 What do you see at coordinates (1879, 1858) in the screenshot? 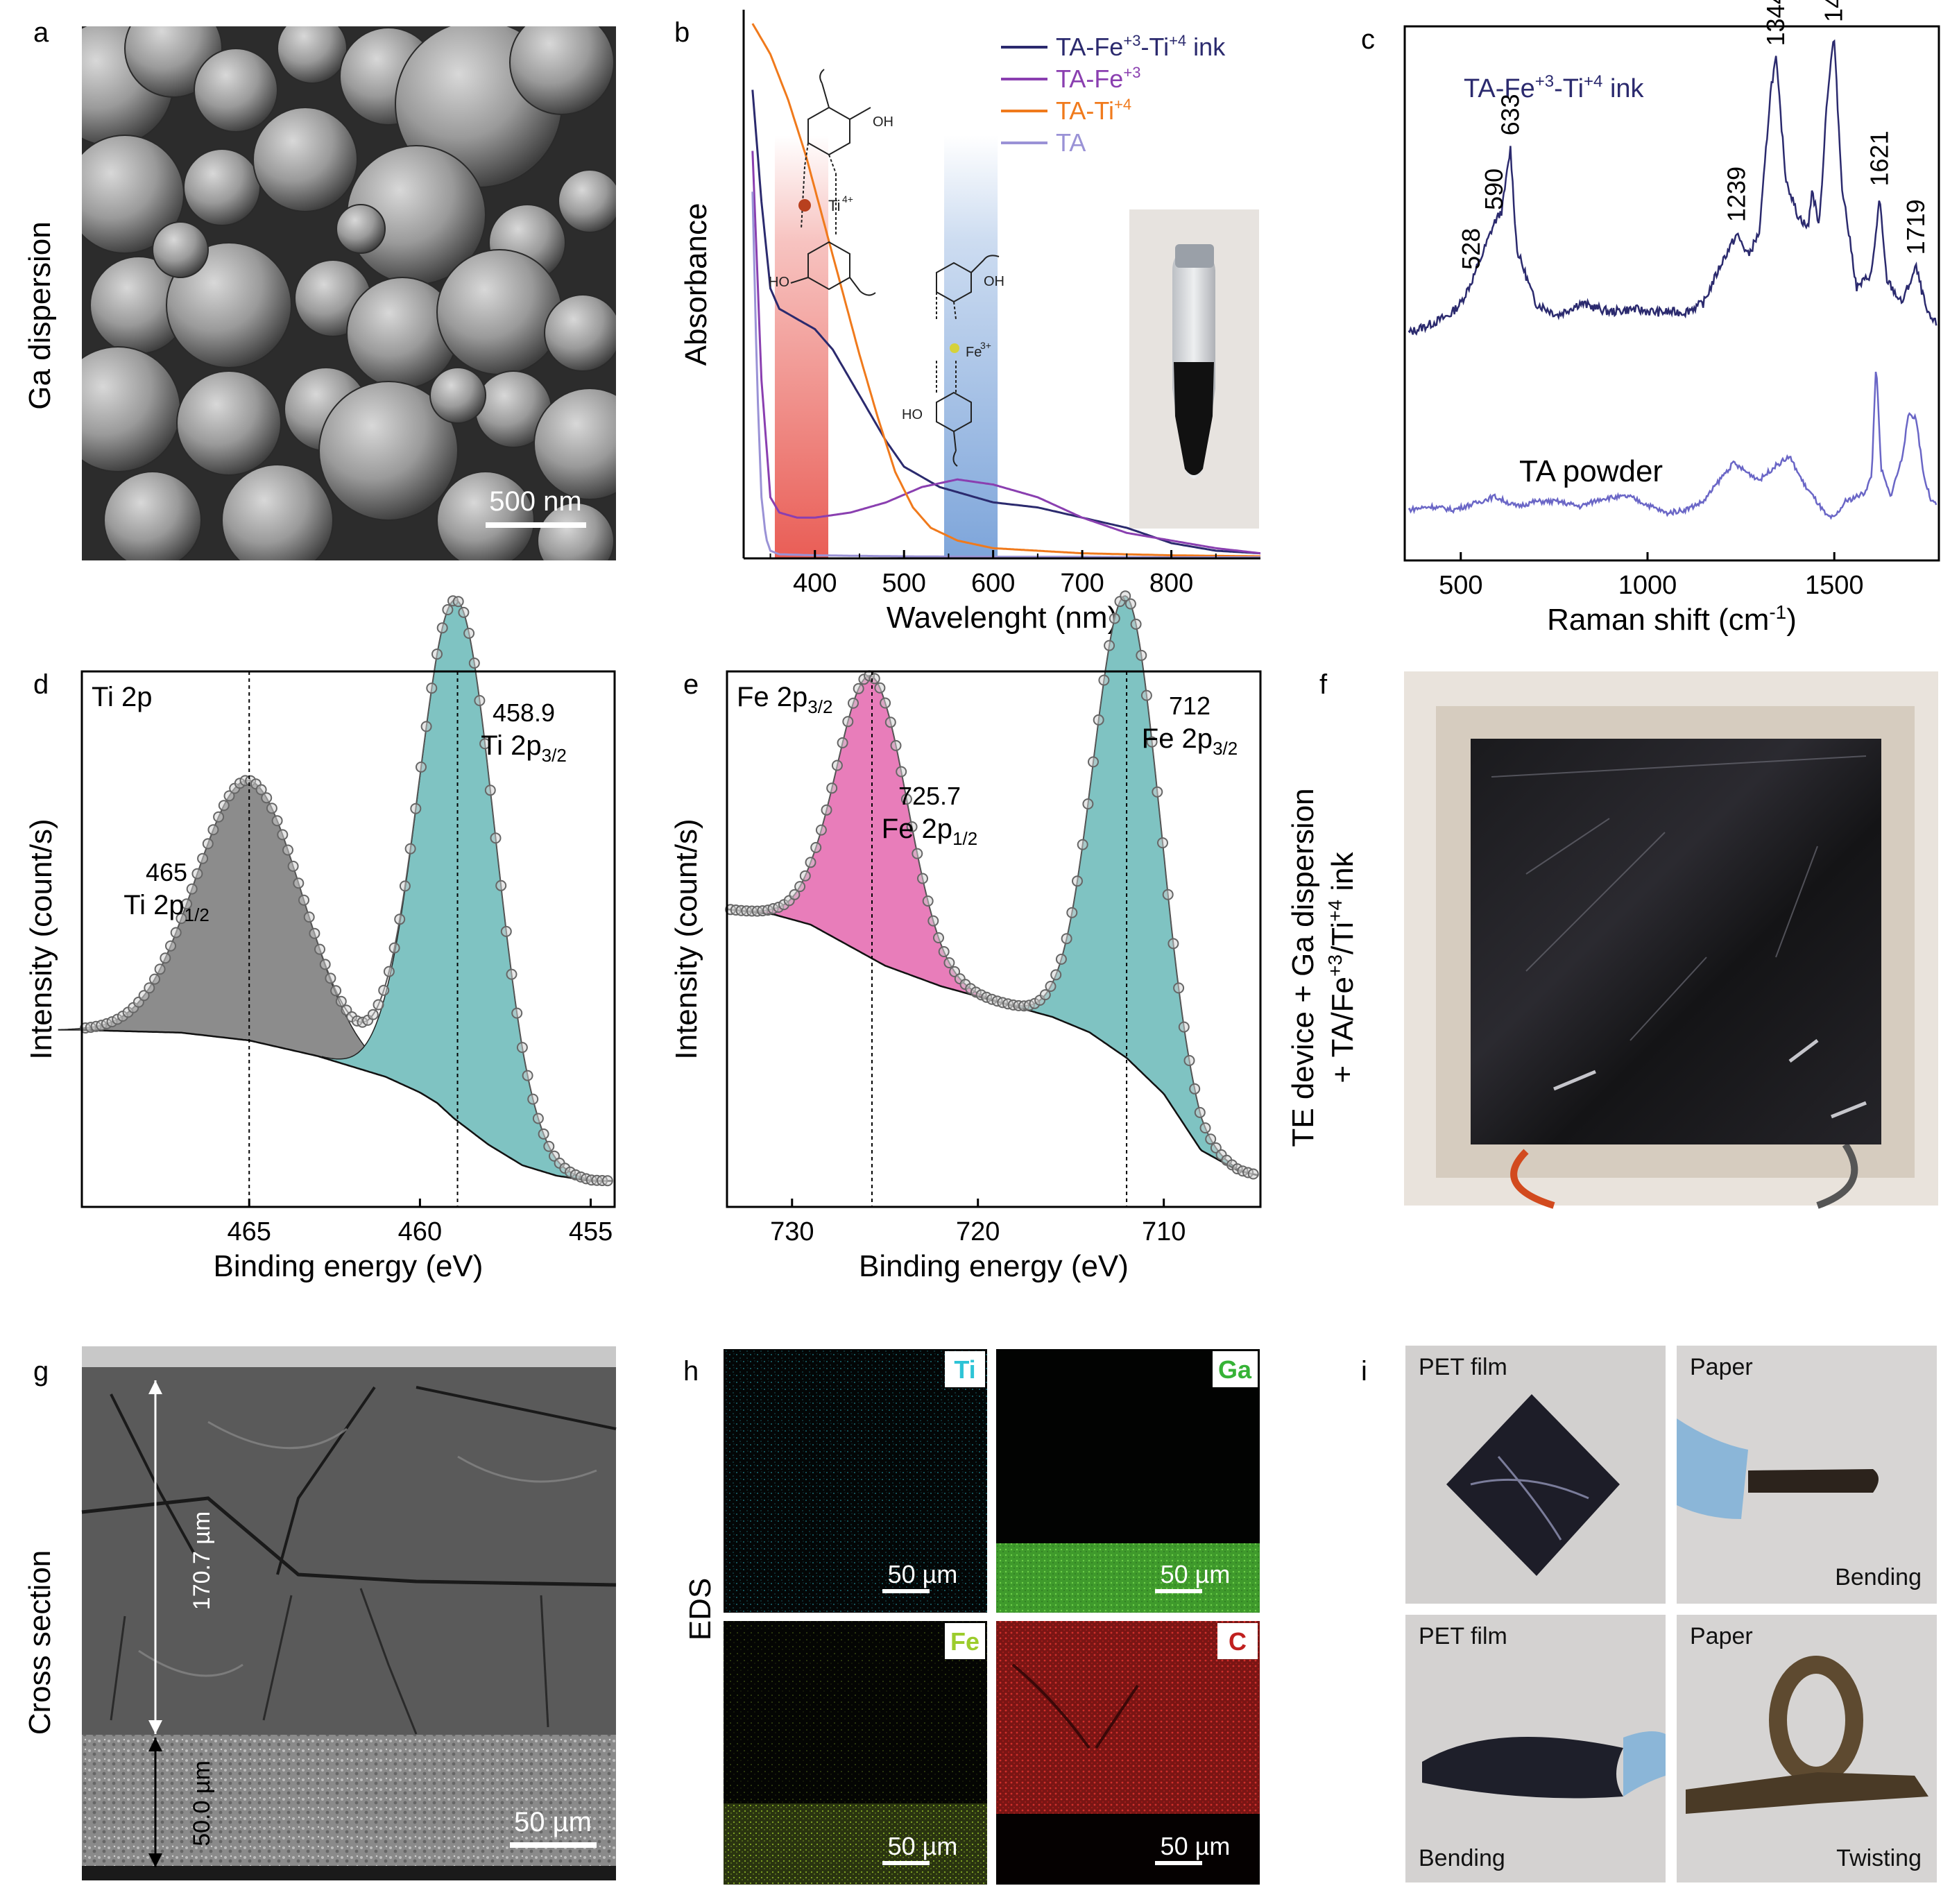
I see `photo-label-bottom-4: Twisting` at bounding box center [1879, 1858].